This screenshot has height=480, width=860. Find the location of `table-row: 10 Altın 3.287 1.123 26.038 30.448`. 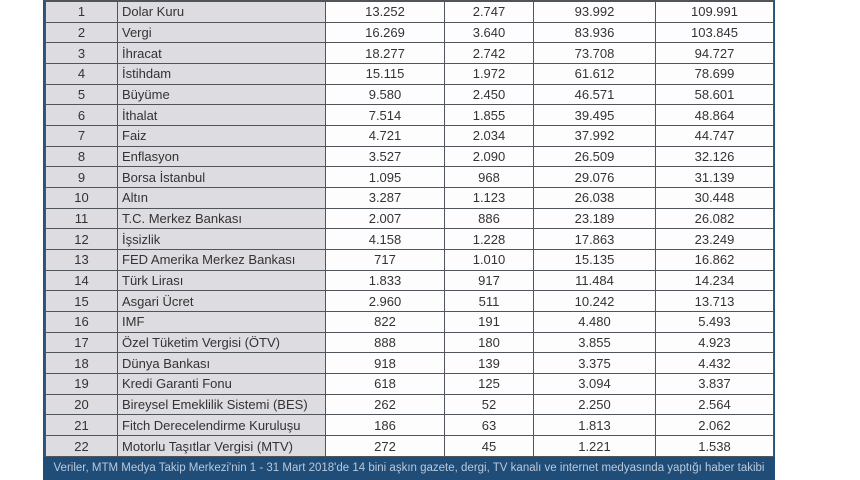

table-row: 10 Altın 3.287 1.123 26.038 30.448 is located at coordinates (409, 198).